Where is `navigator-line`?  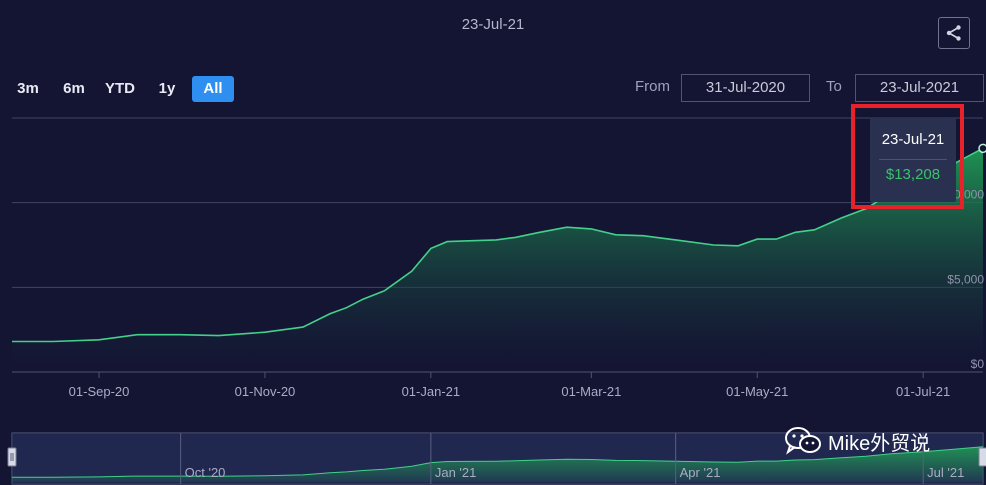
navigator-line is located at coordinates (498, 462).